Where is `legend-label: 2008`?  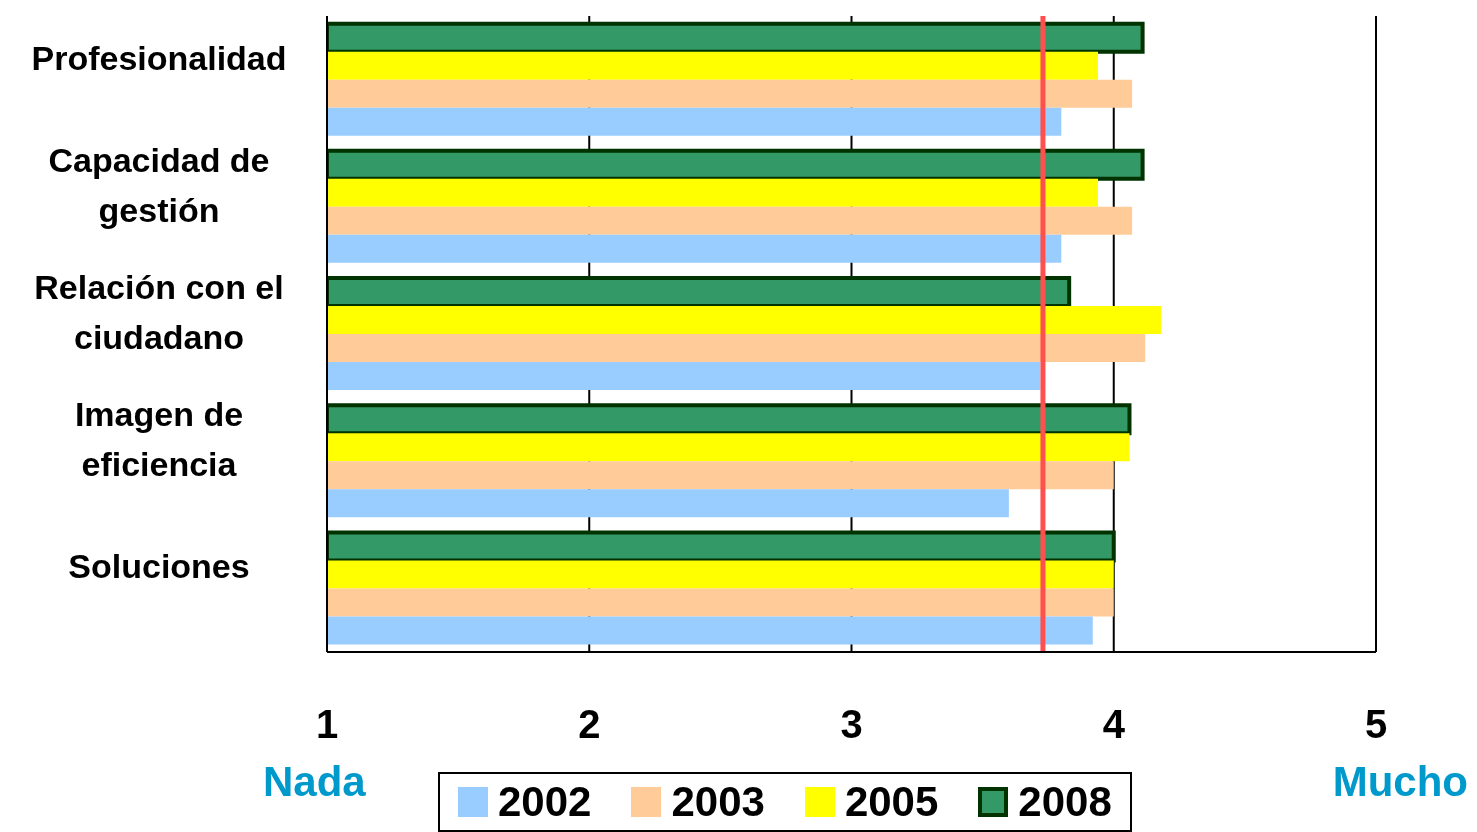
legend-label: 2008 is located at coordinates (1064, 802).